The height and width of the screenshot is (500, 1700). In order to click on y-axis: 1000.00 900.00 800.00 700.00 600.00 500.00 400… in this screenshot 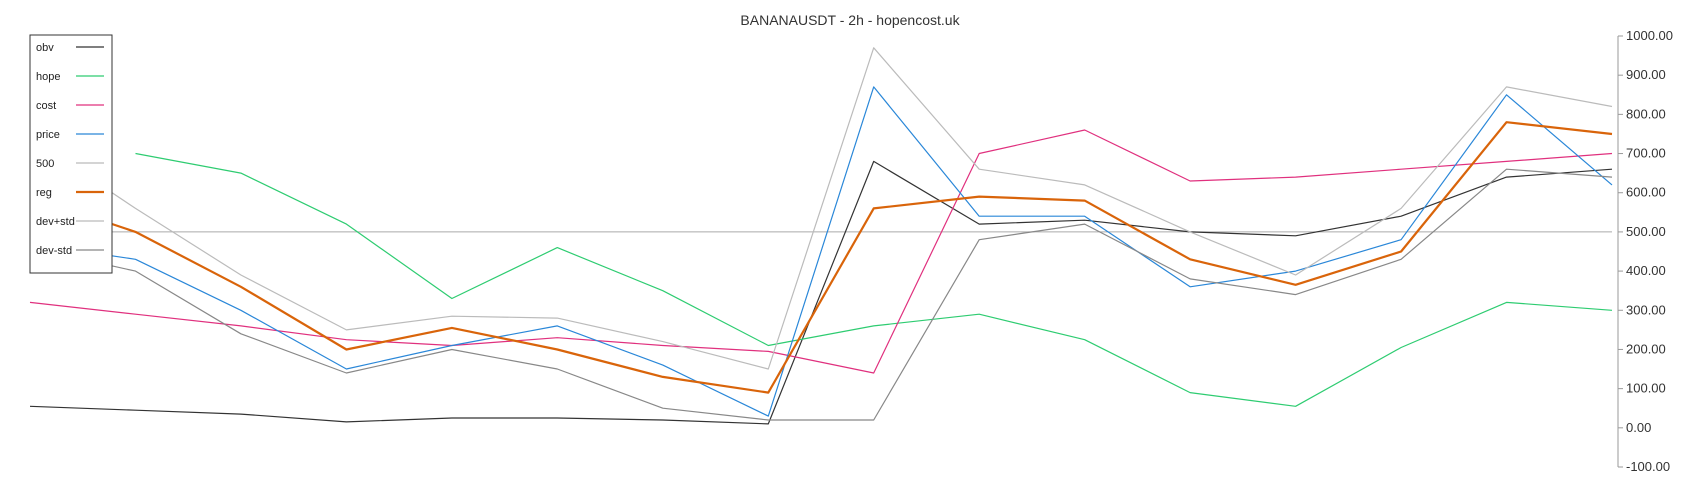, I will do `click(1645, 251)`.